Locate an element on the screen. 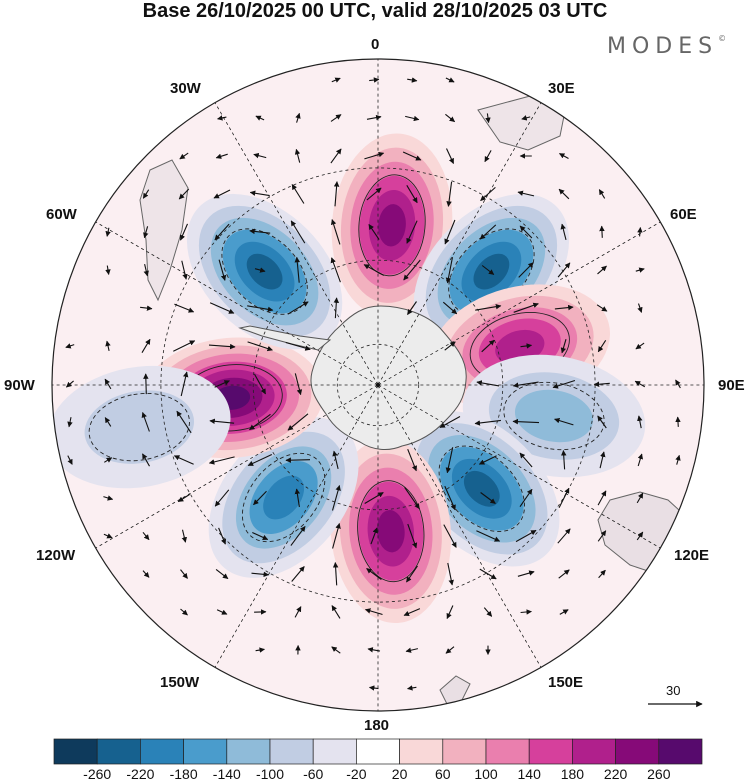 The height and width of the screenshot is (783, 750). colorbar-tick-label: 220 is located at coordinates (615, 774).